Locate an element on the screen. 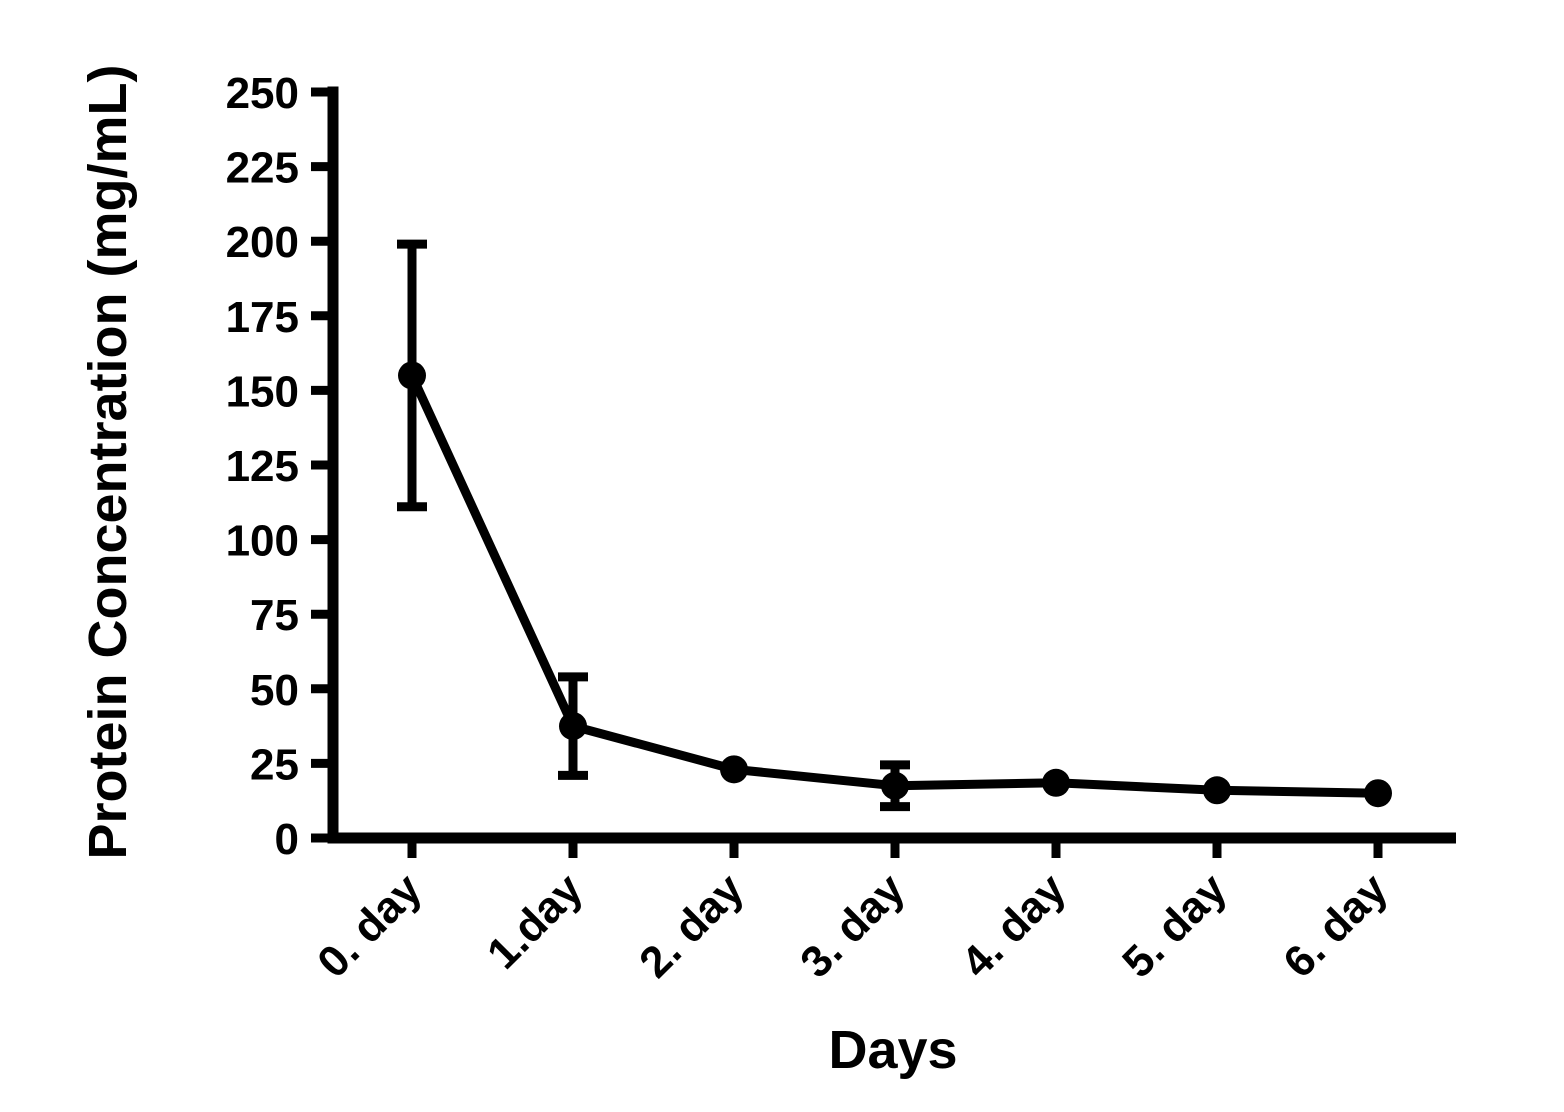 The image size is (1564, 1112). y-tick-label: 25 is located at coordinates (274, 764).